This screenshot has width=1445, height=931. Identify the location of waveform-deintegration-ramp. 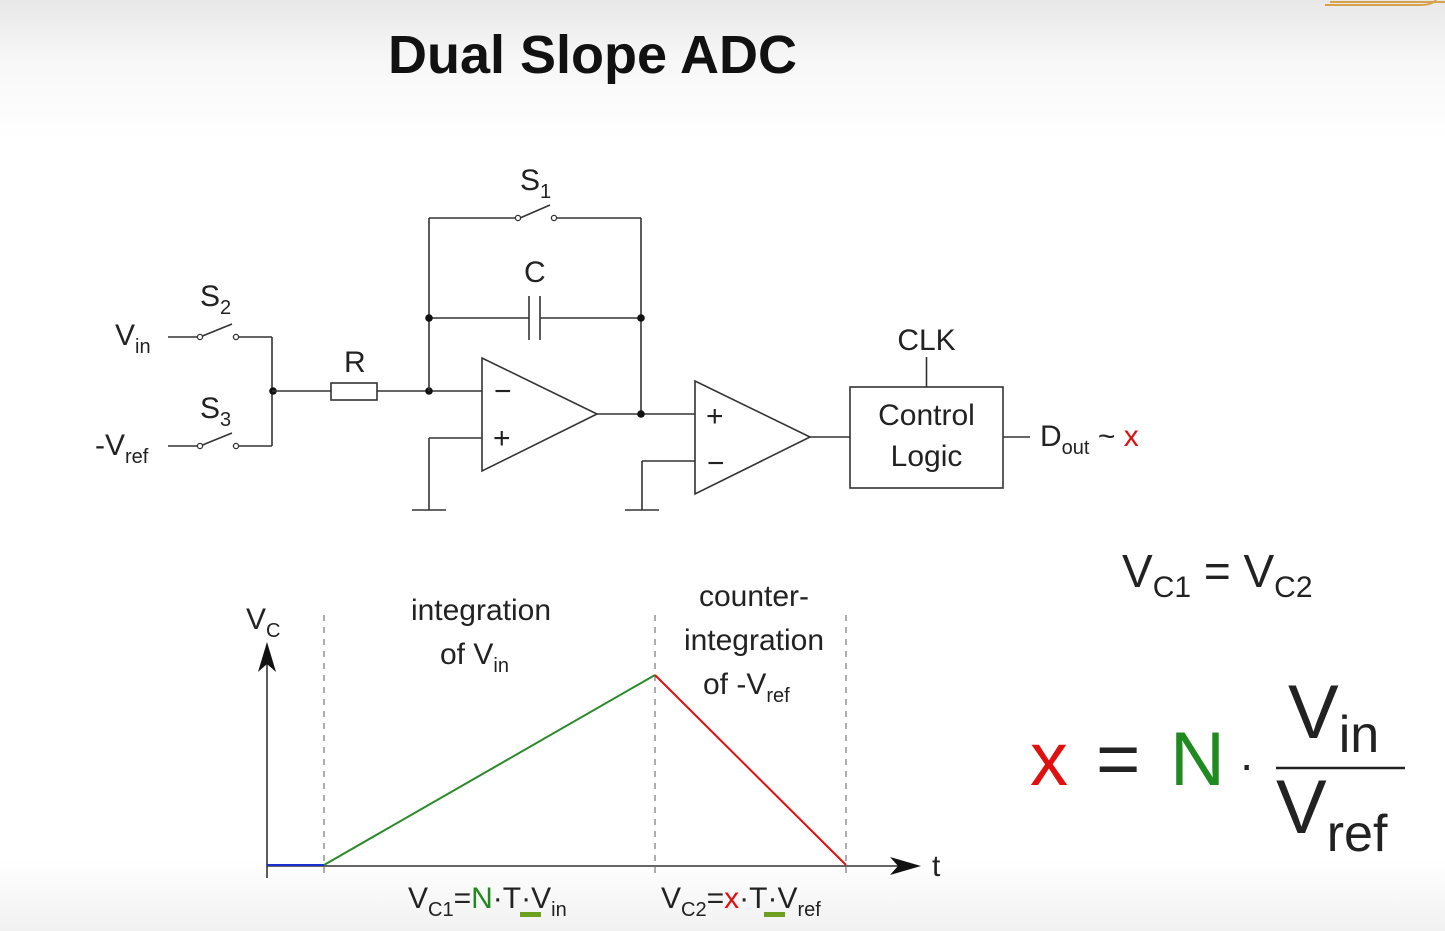
(750, 770).